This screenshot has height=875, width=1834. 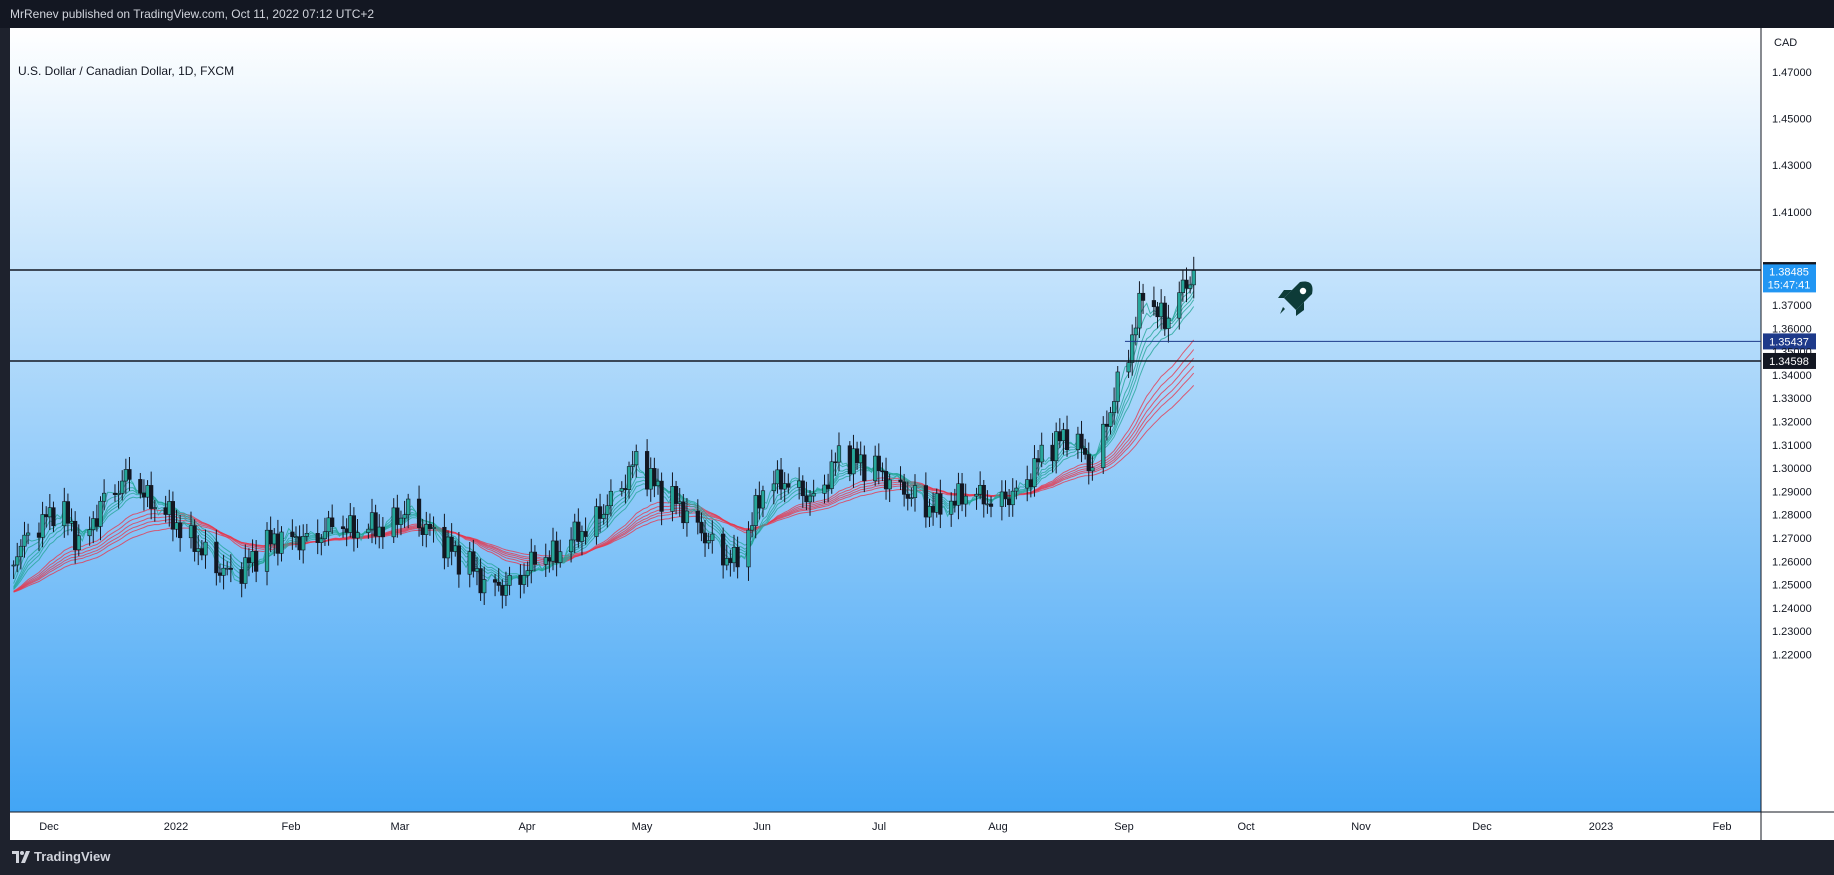 I want to click on price-tick-label: 1.30000, so click(x=1792, y=469).